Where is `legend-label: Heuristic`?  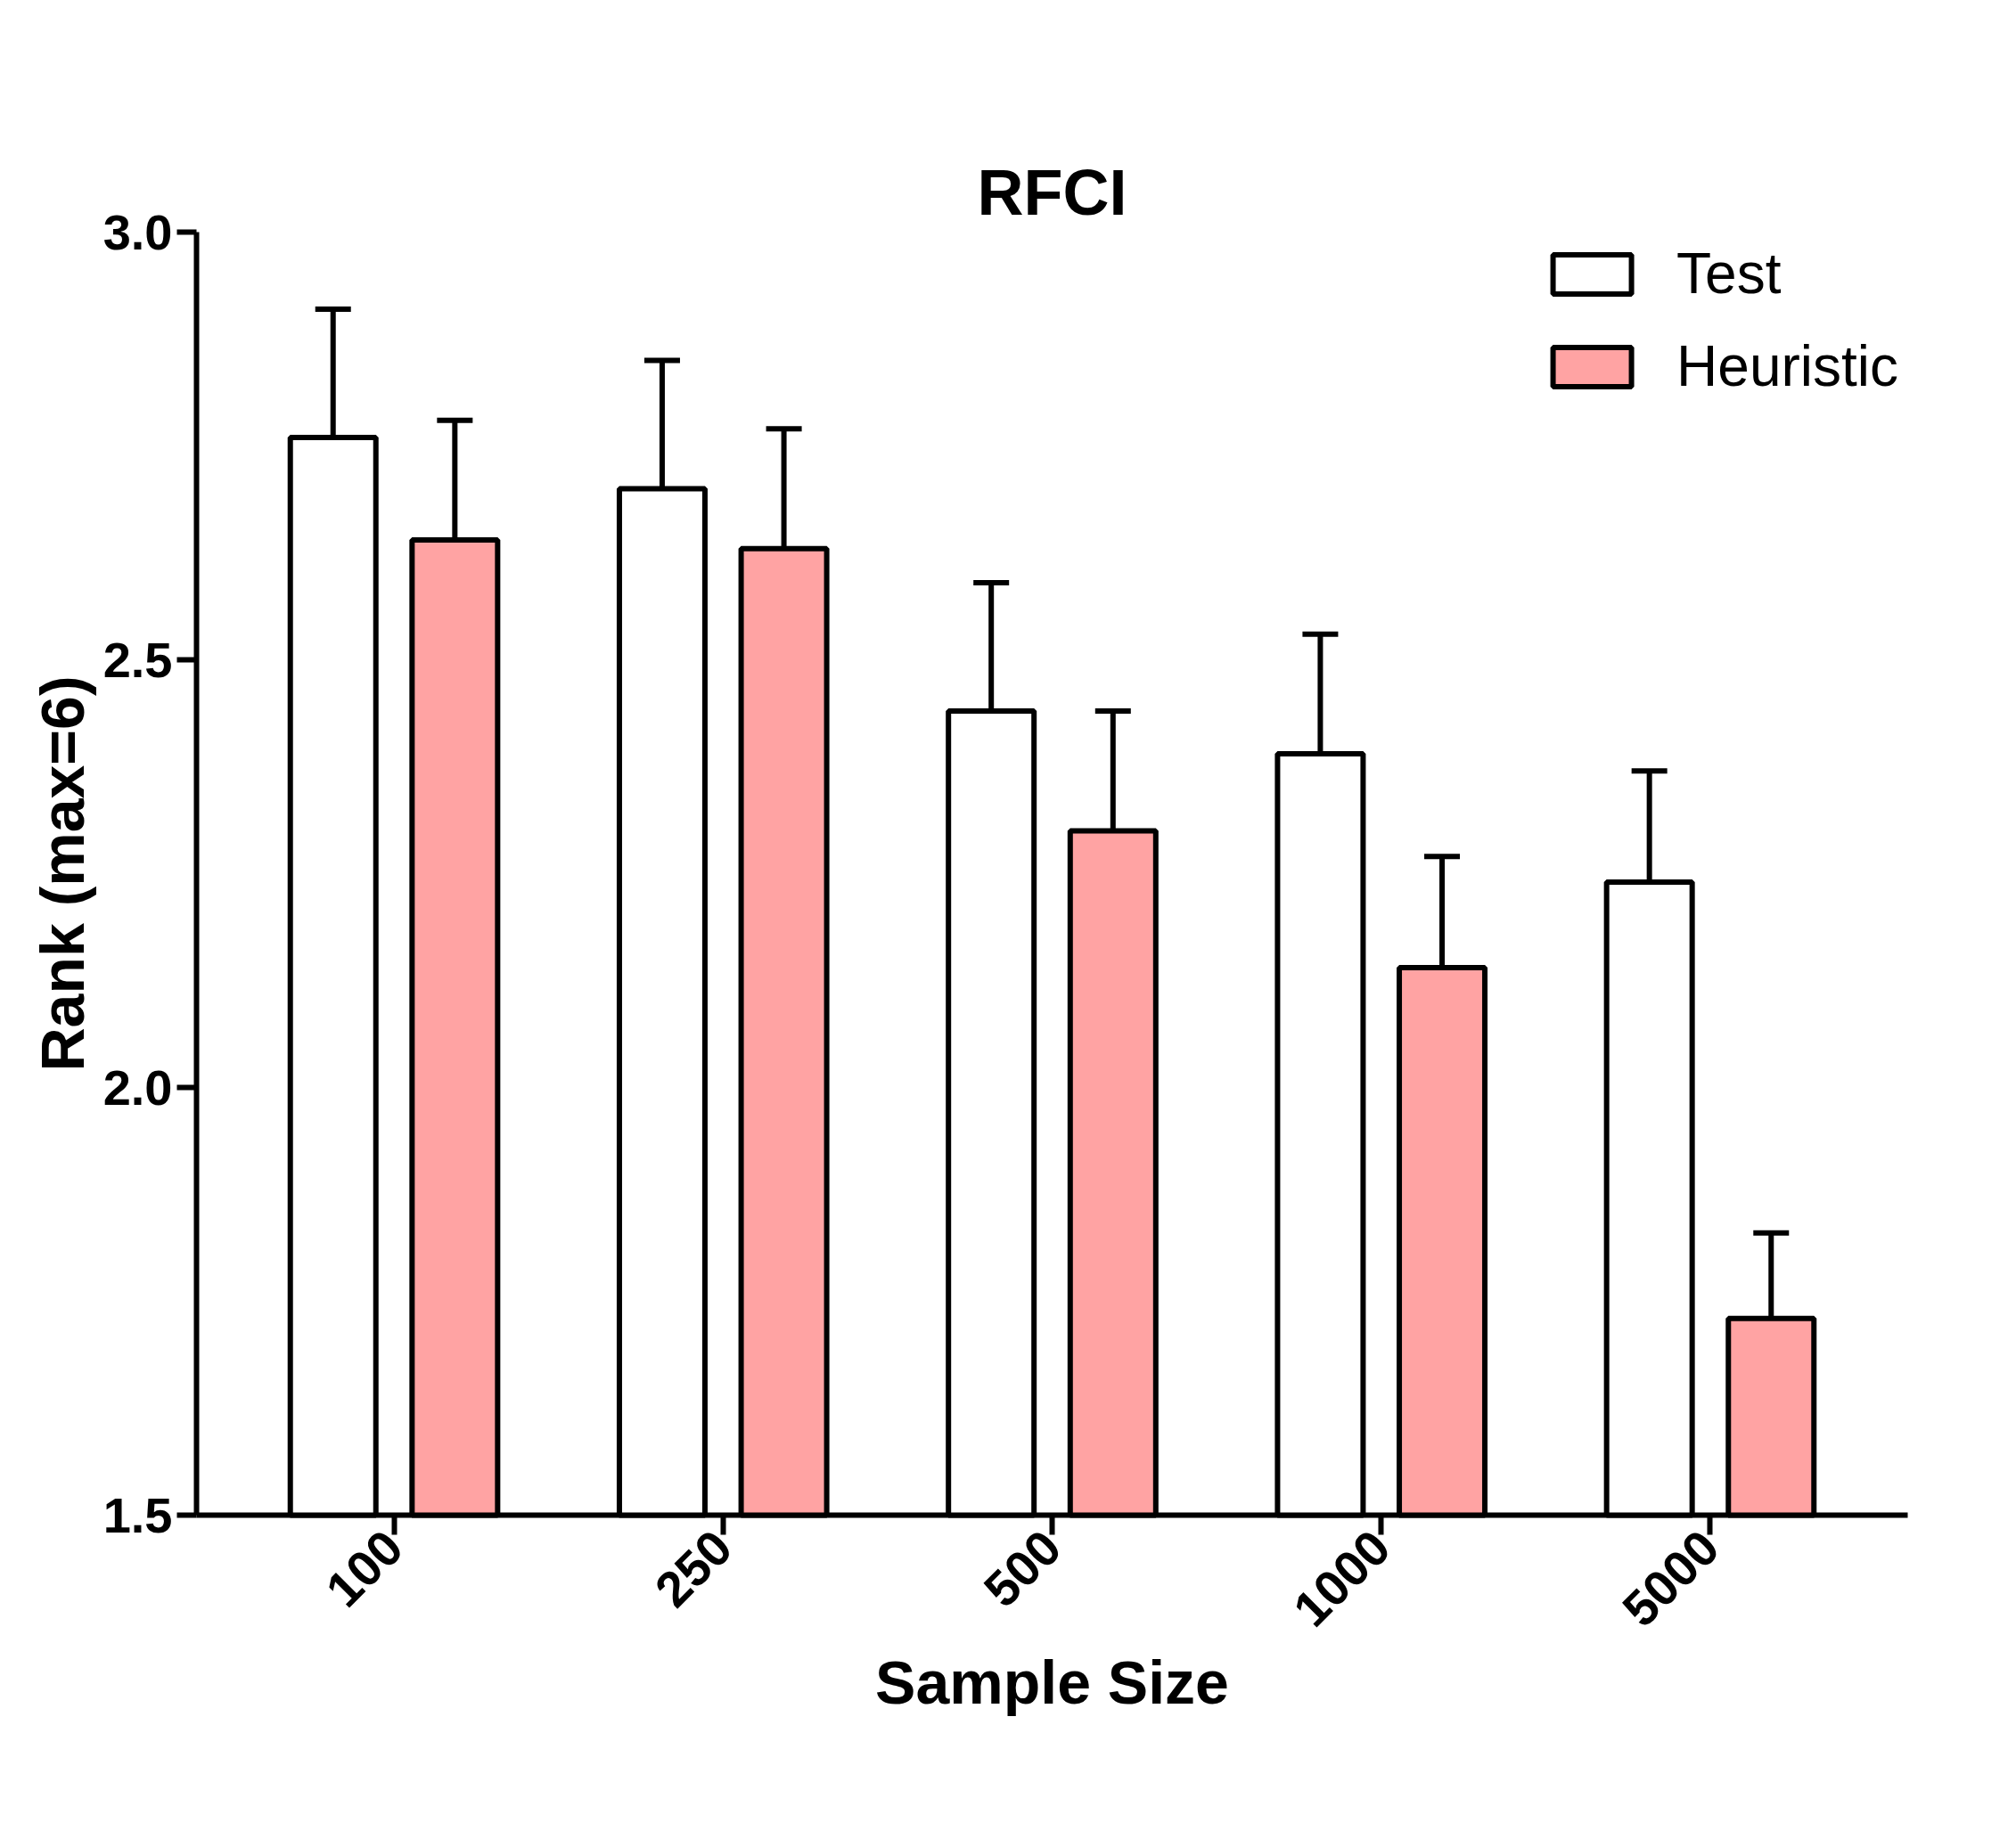 legend-label: Heuristic is located at coordinates (1787, 366).